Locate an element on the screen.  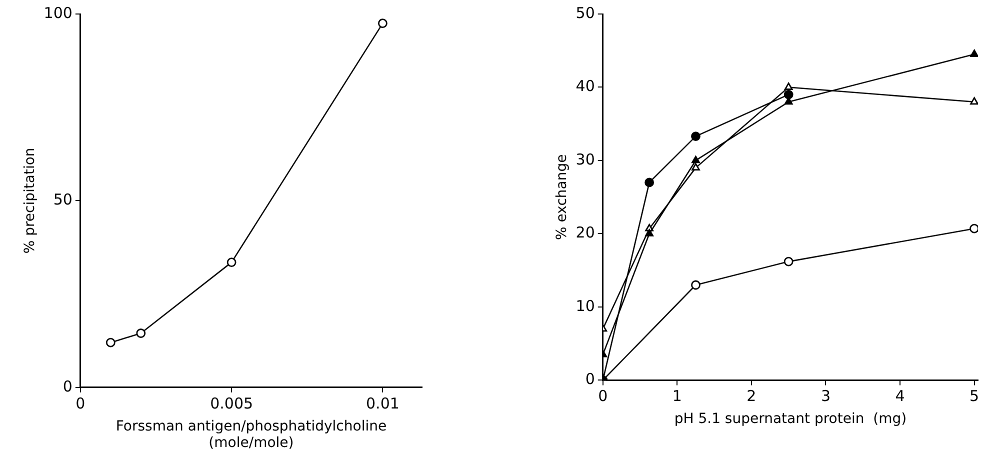
y-axis-title: % exchange is located at coordinates (562, 197).